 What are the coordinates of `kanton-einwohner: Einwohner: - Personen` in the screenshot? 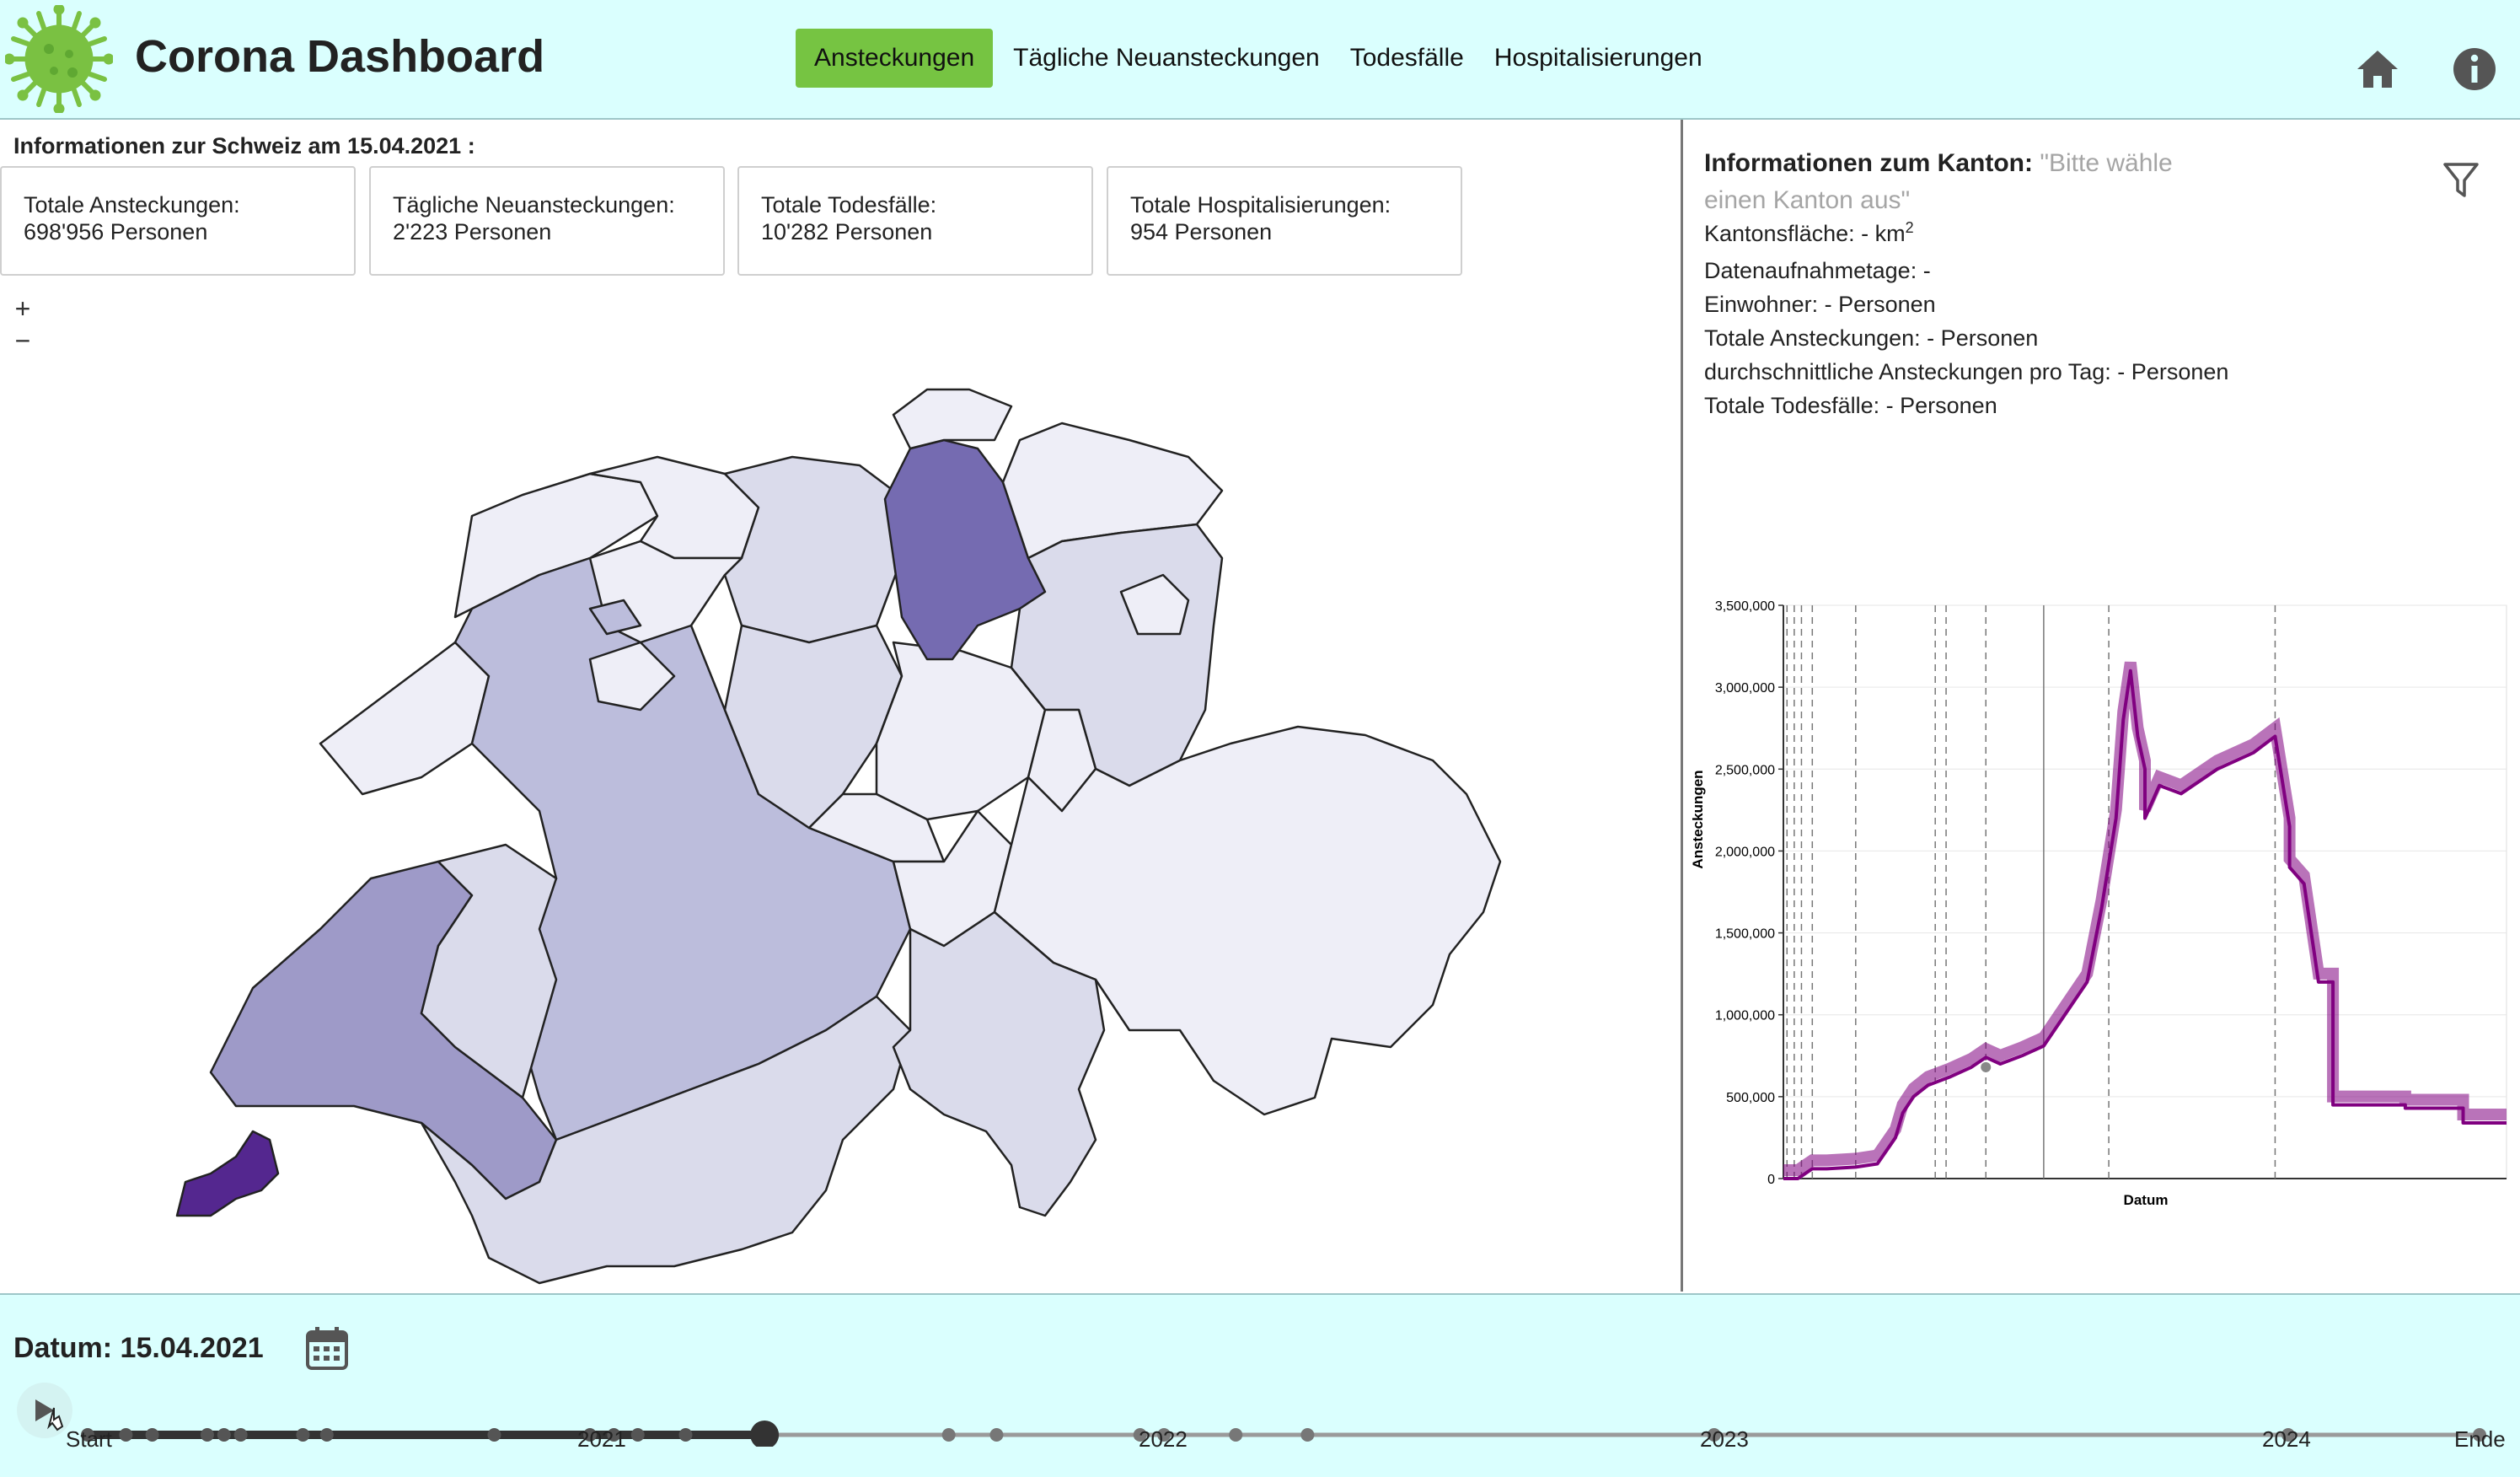 It's located at (1820, 304).